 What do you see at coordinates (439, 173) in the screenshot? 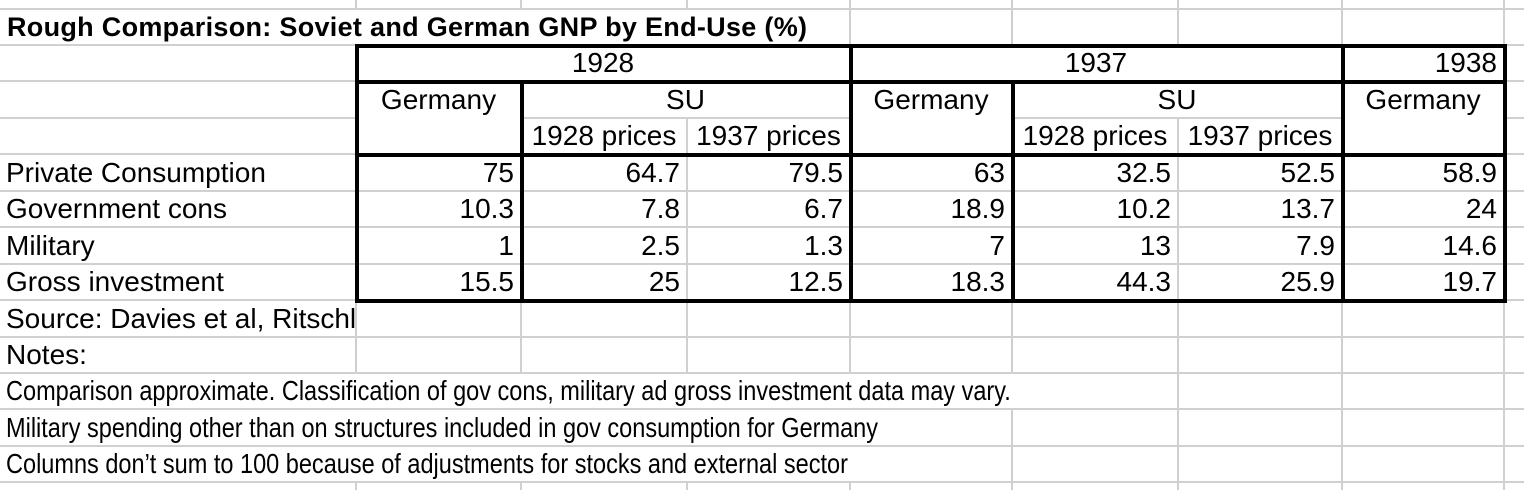
I see `value-cell: 75` at bounding box center [439, 173].